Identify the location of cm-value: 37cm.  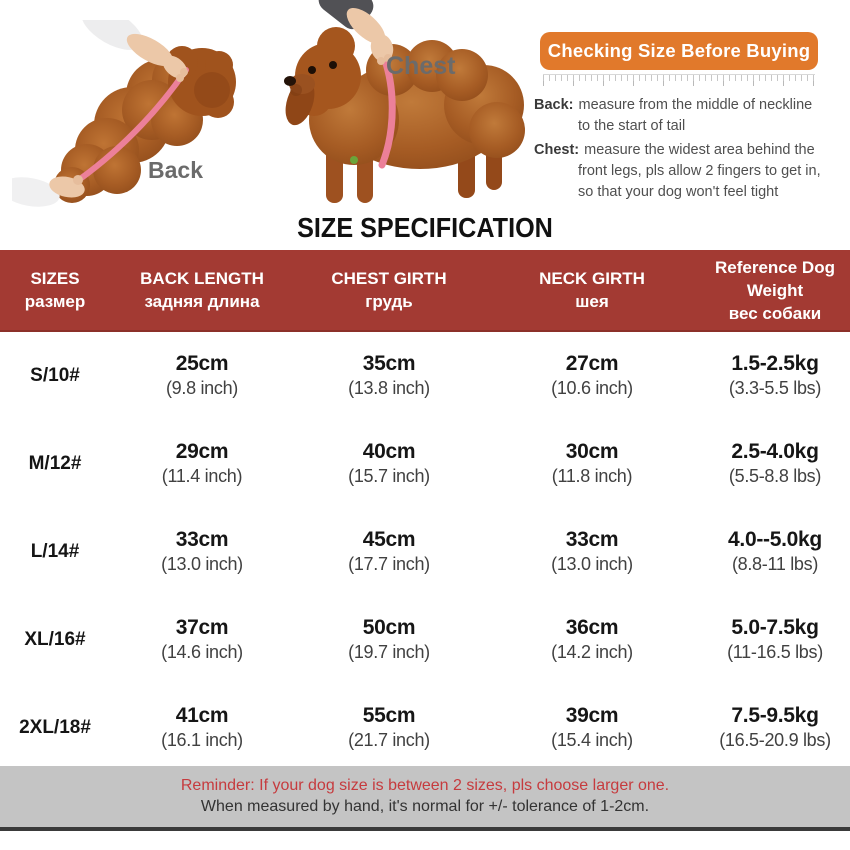
(202, 627).